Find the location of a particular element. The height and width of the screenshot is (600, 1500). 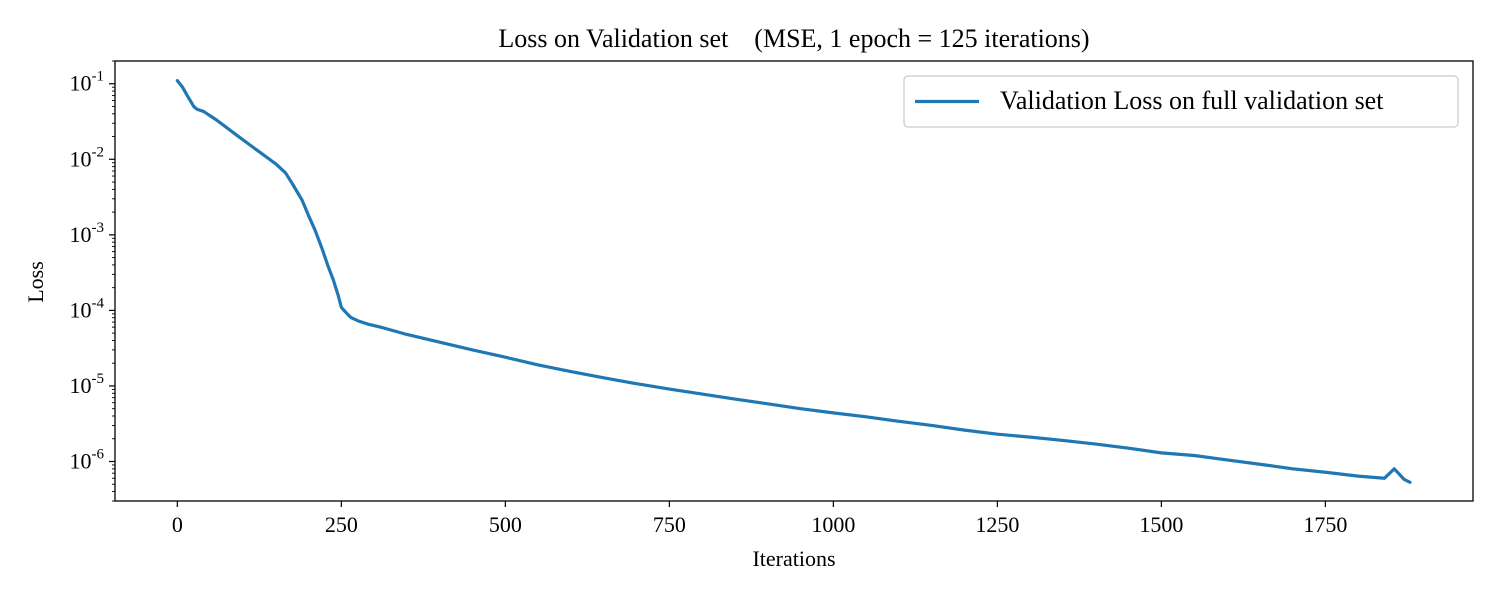

x-tick-label: 1000 is located at coordinates (833, 524).